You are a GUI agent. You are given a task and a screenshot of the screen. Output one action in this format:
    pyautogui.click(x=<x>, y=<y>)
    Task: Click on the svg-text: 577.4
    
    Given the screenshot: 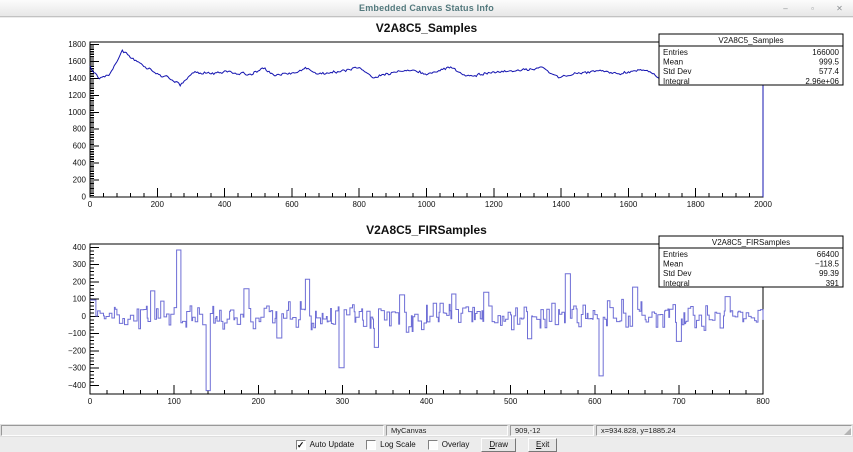 What is the action you would take?
    pyautogui.click(x=829, y=71)
    